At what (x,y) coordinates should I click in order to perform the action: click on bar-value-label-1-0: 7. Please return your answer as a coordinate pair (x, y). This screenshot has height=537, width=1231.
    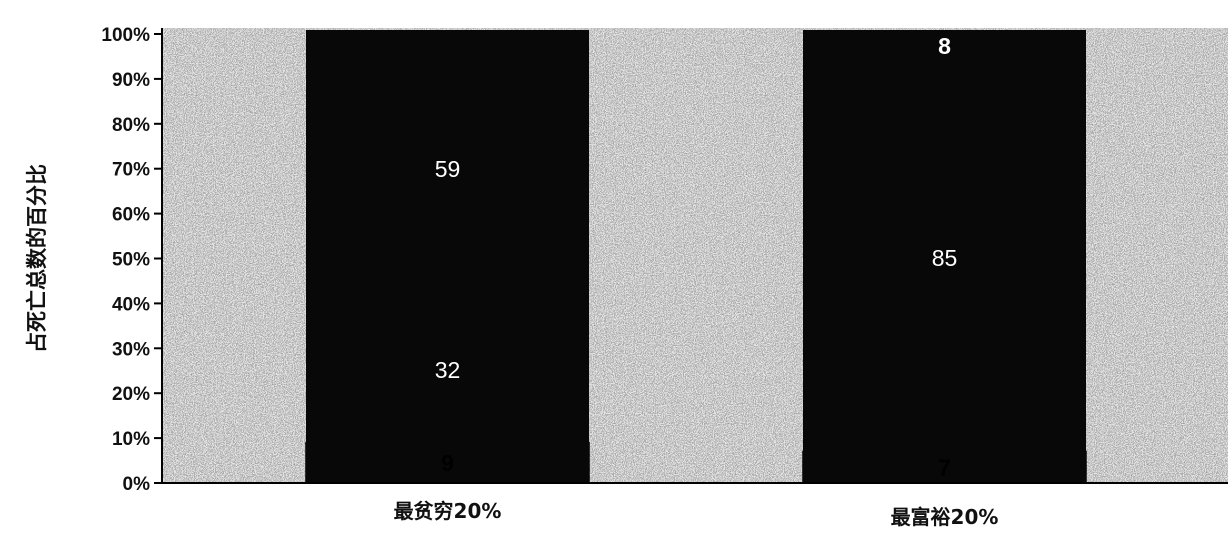
    Looking at the image, I should click on (944, 467).